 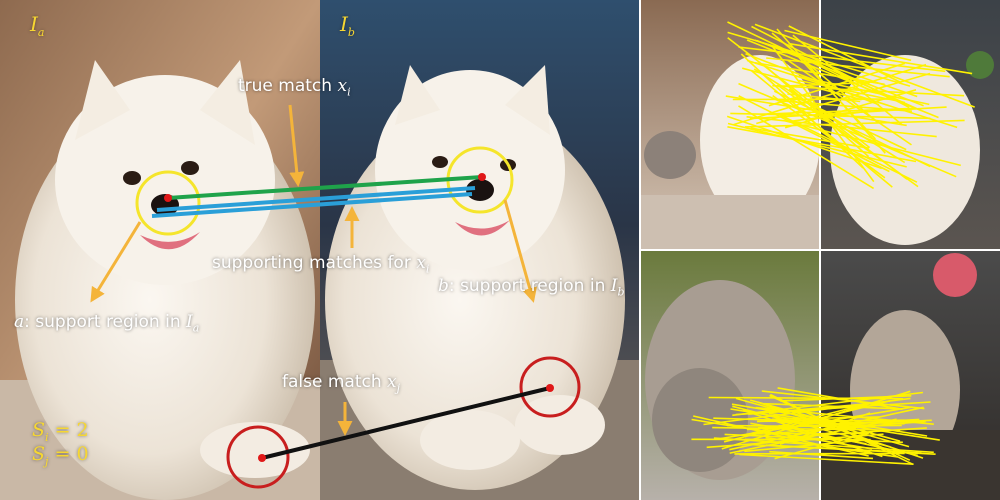 I want to click on example-bottom-left, so click(x=730, y=375).